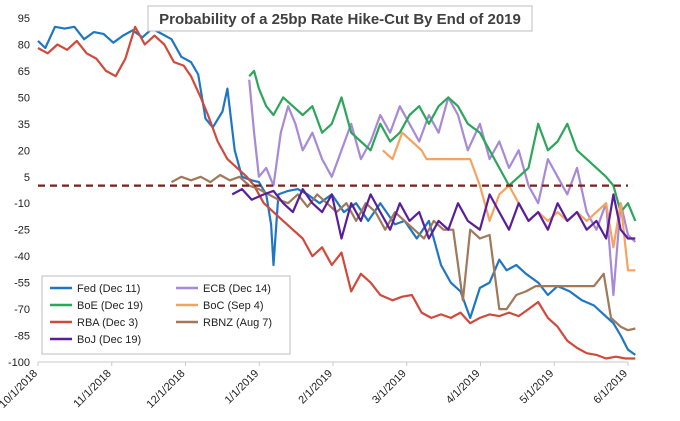 This screenshot has height=421, width=680. What do you see at coordinates (22, 231) in the screenshot?
I see `y-tick-label: -25` at bounding box center [22, 231].